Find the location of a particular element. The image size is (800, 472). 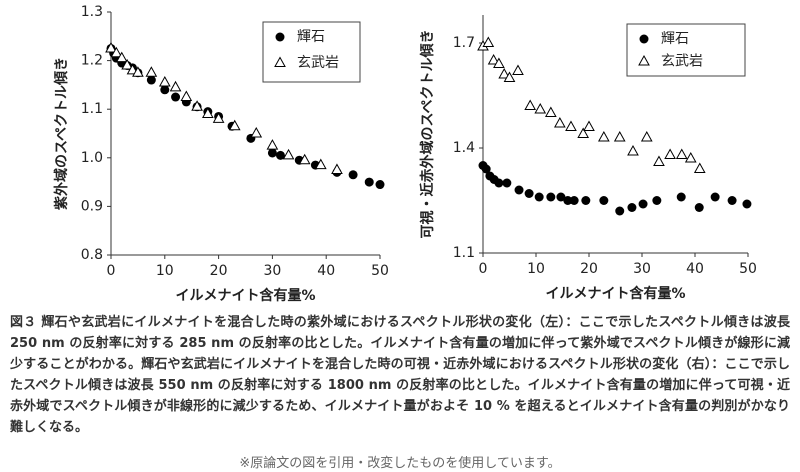

y-tick-label: 1.0 is located at coordinates (92, 158).